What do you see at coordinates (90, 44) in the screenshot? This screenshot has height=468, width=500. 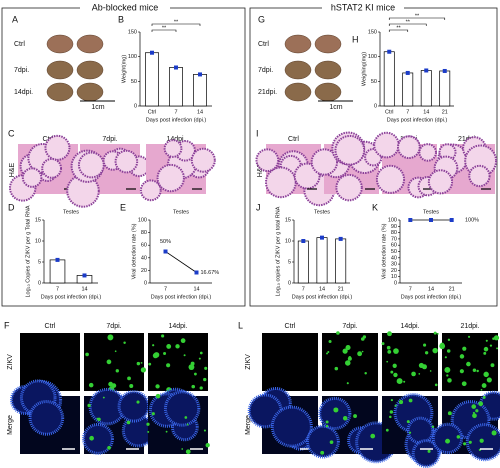 I see `testis-photo` at bounding box center [90, 44].